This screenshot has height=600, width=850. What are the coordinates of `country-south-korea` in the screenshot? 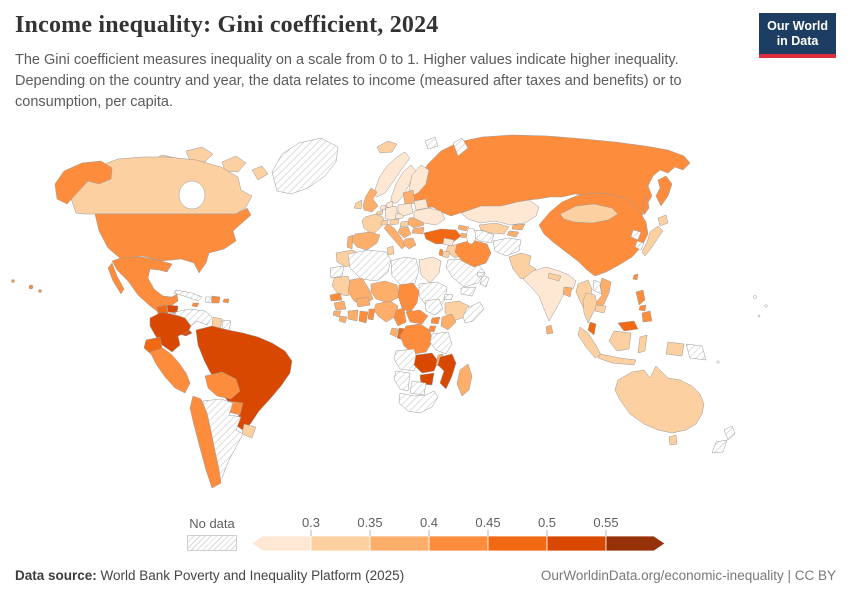 It's located at (639, 245).